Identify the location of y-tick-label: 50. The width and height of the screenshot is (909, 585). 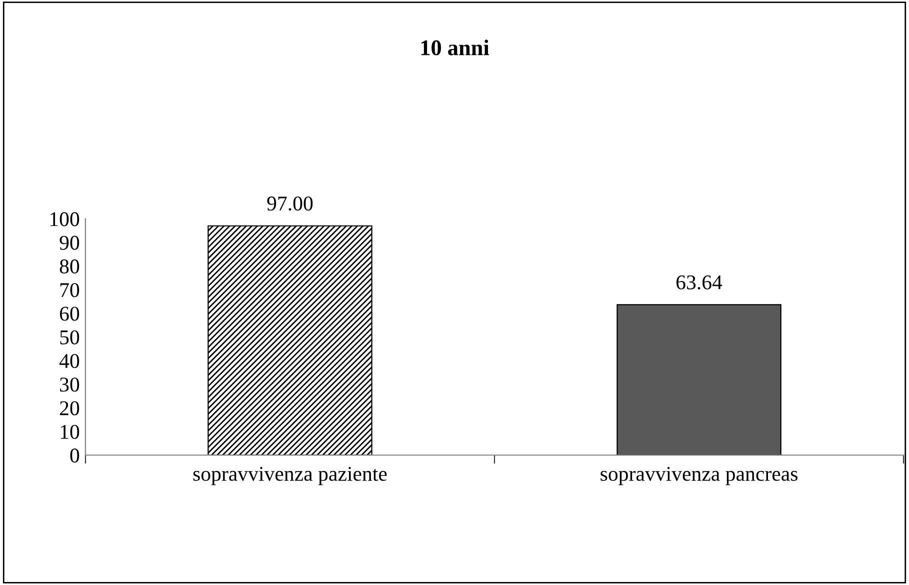
(70, 337).